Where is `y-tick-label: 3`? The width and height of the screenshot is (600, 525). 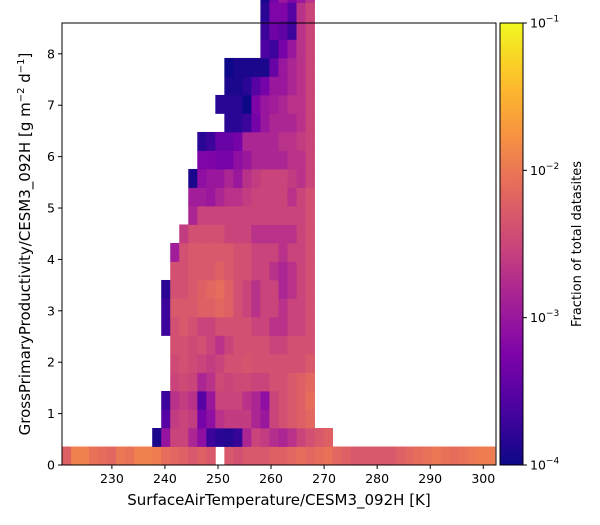 y-tick-label: 3 is located at coordinates (51, 310).